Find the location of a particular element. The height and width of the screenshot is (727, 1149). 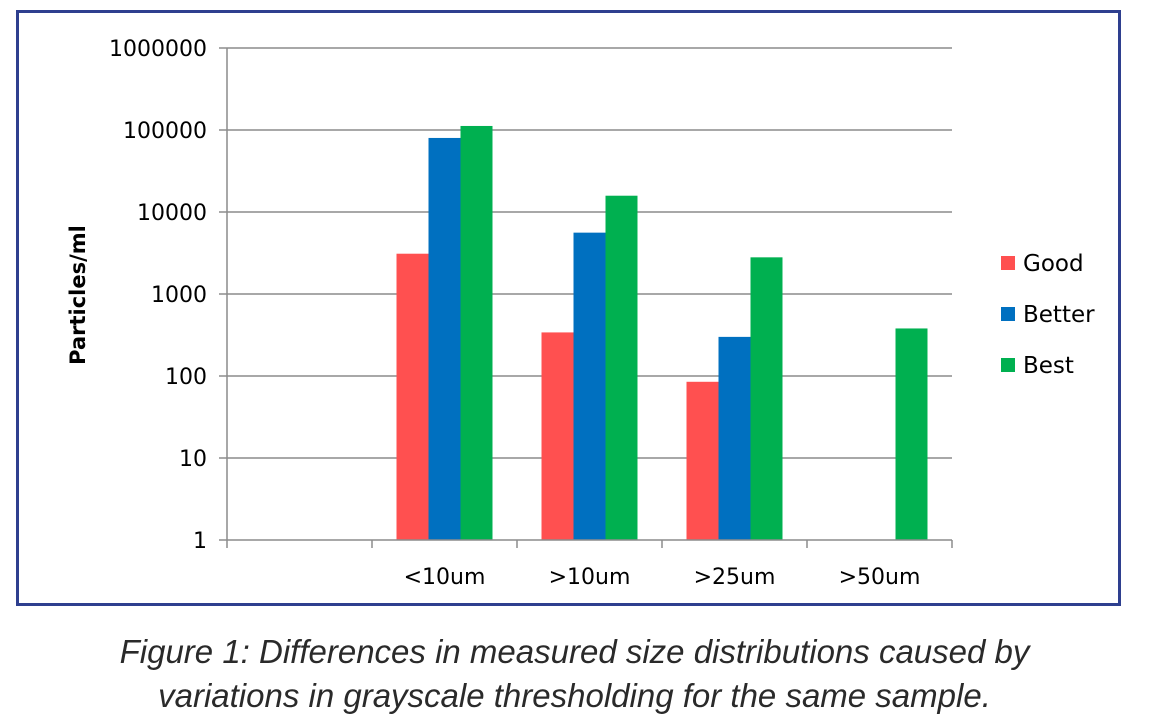

legend: Good Better Best is located at coordinates (1048, 315).